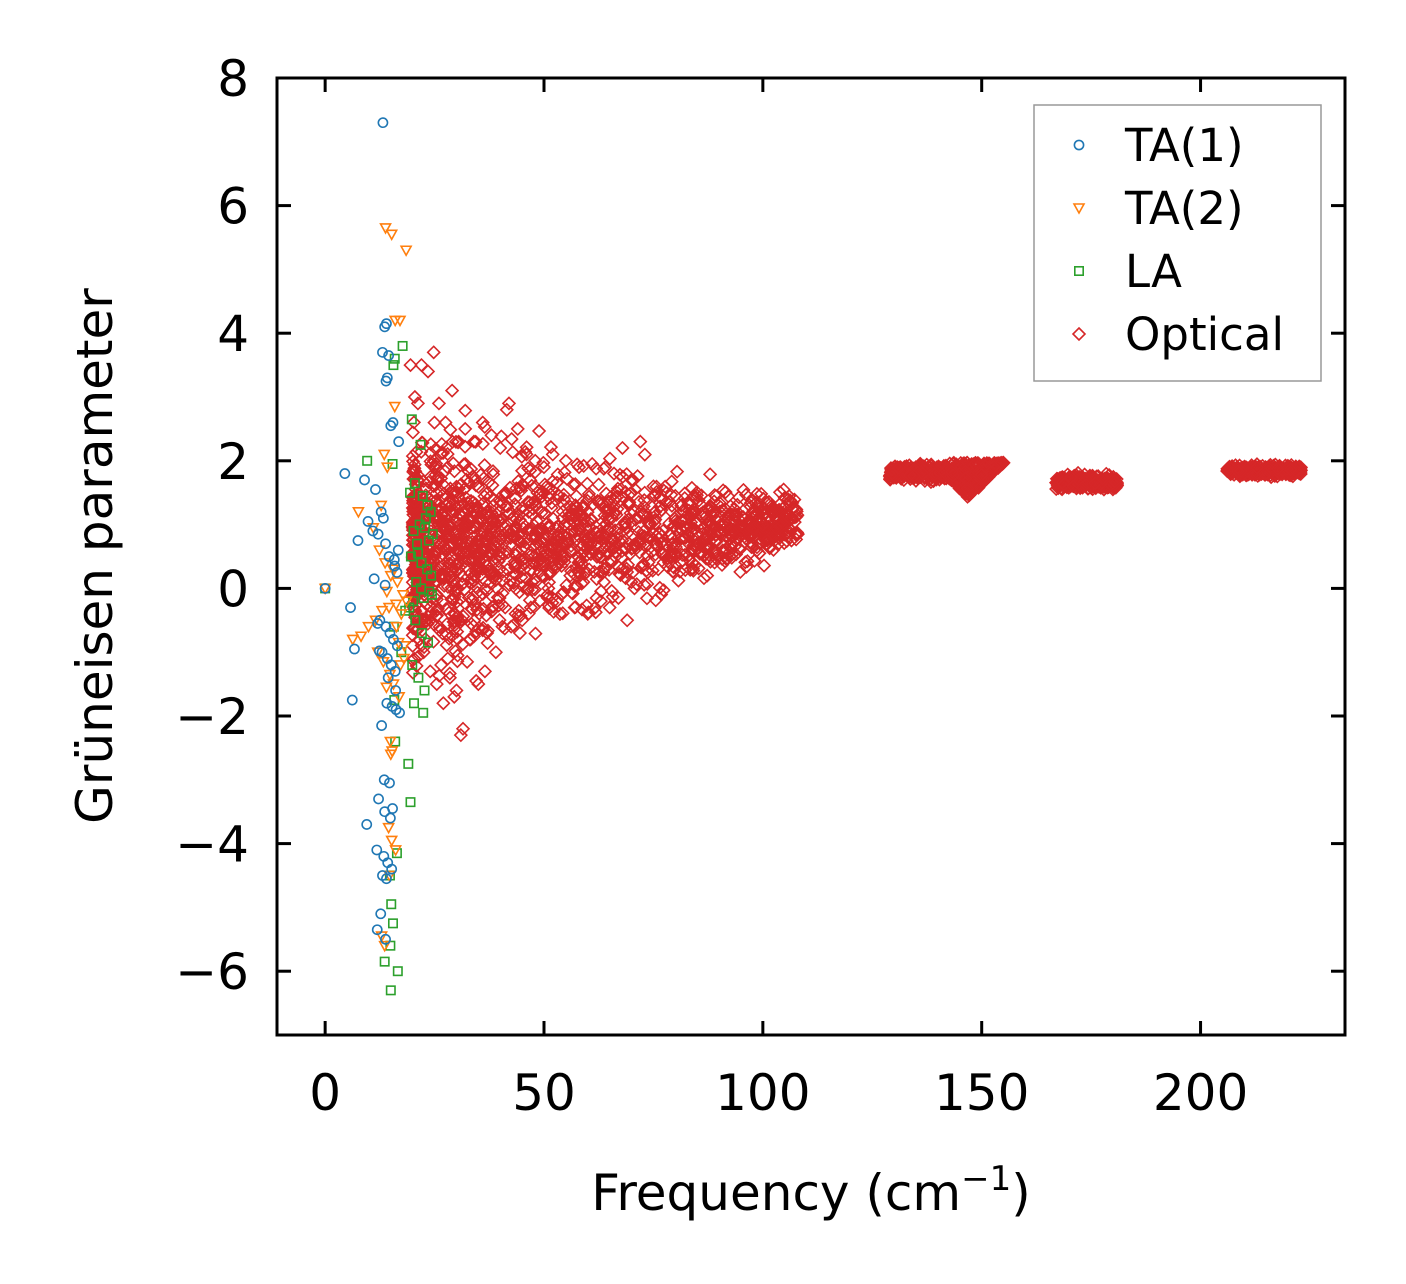  I want to click on legend-label: TA(1), so click(1184, 145).